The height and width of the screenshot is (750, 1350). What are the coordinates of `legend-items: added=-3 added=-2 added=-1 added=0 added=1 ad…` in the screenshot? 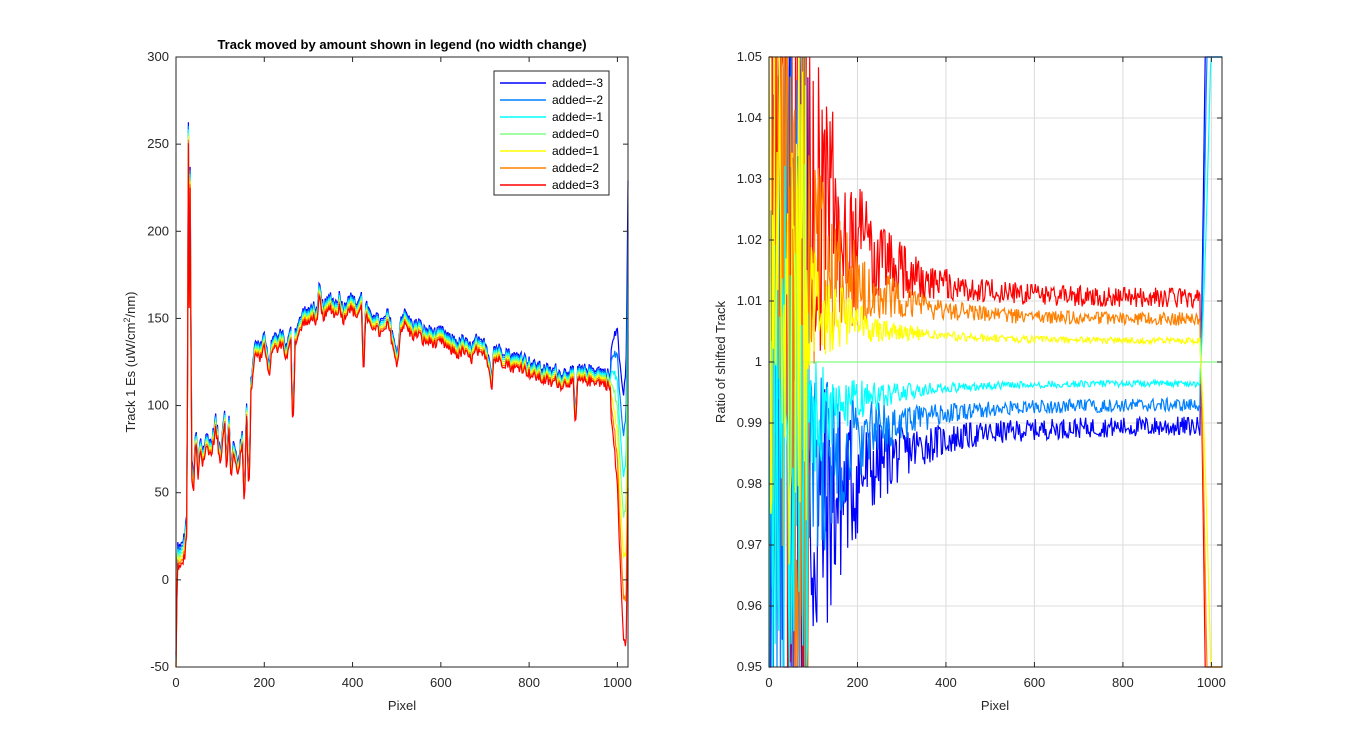 It's located at (551, 134).